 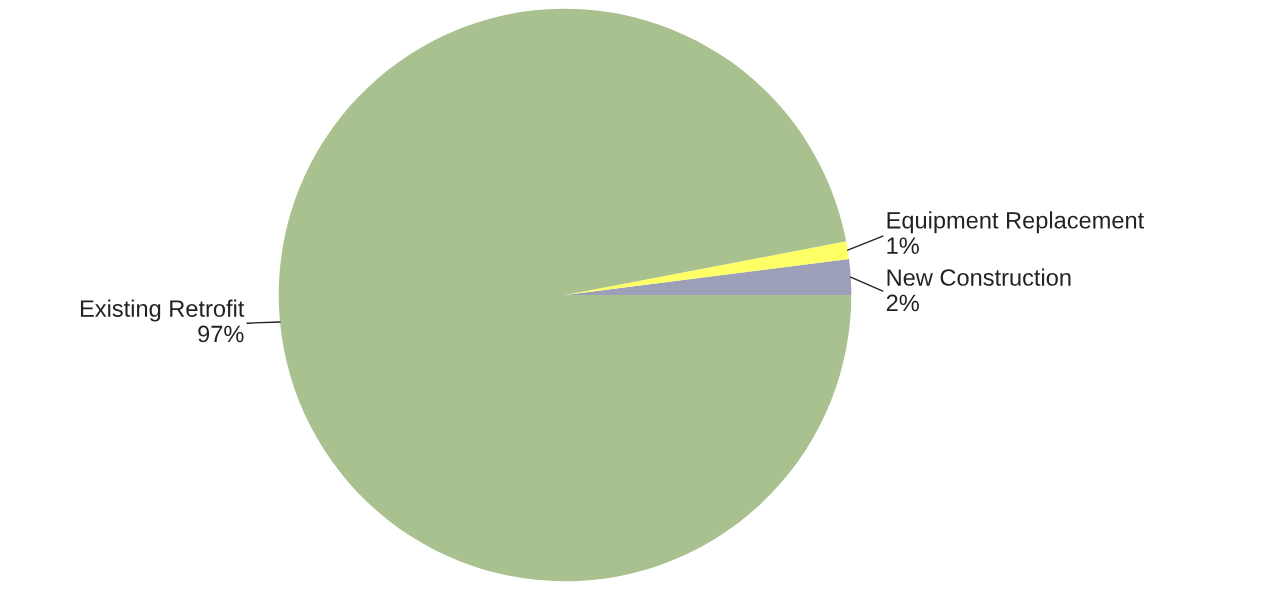 What do you see at coordinates (707, 268) in the screenshot?
I see `pie-slice` at bounding box center [707, 268].